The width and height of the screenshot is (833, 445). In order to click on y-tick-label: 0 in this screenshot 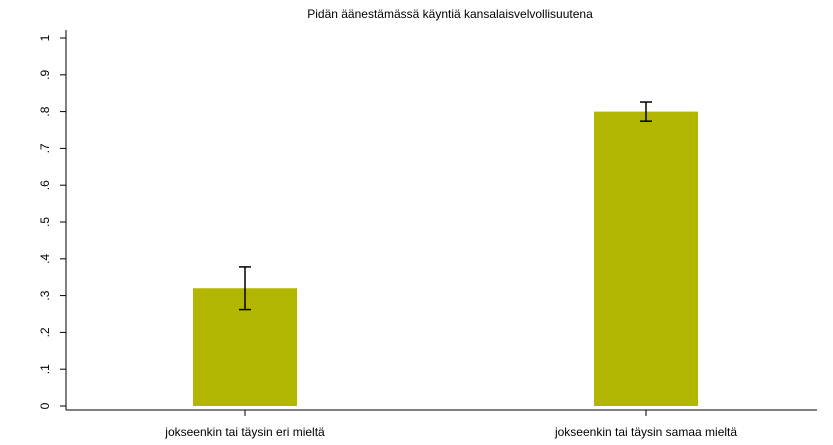, I will do `click(45, 405)`.